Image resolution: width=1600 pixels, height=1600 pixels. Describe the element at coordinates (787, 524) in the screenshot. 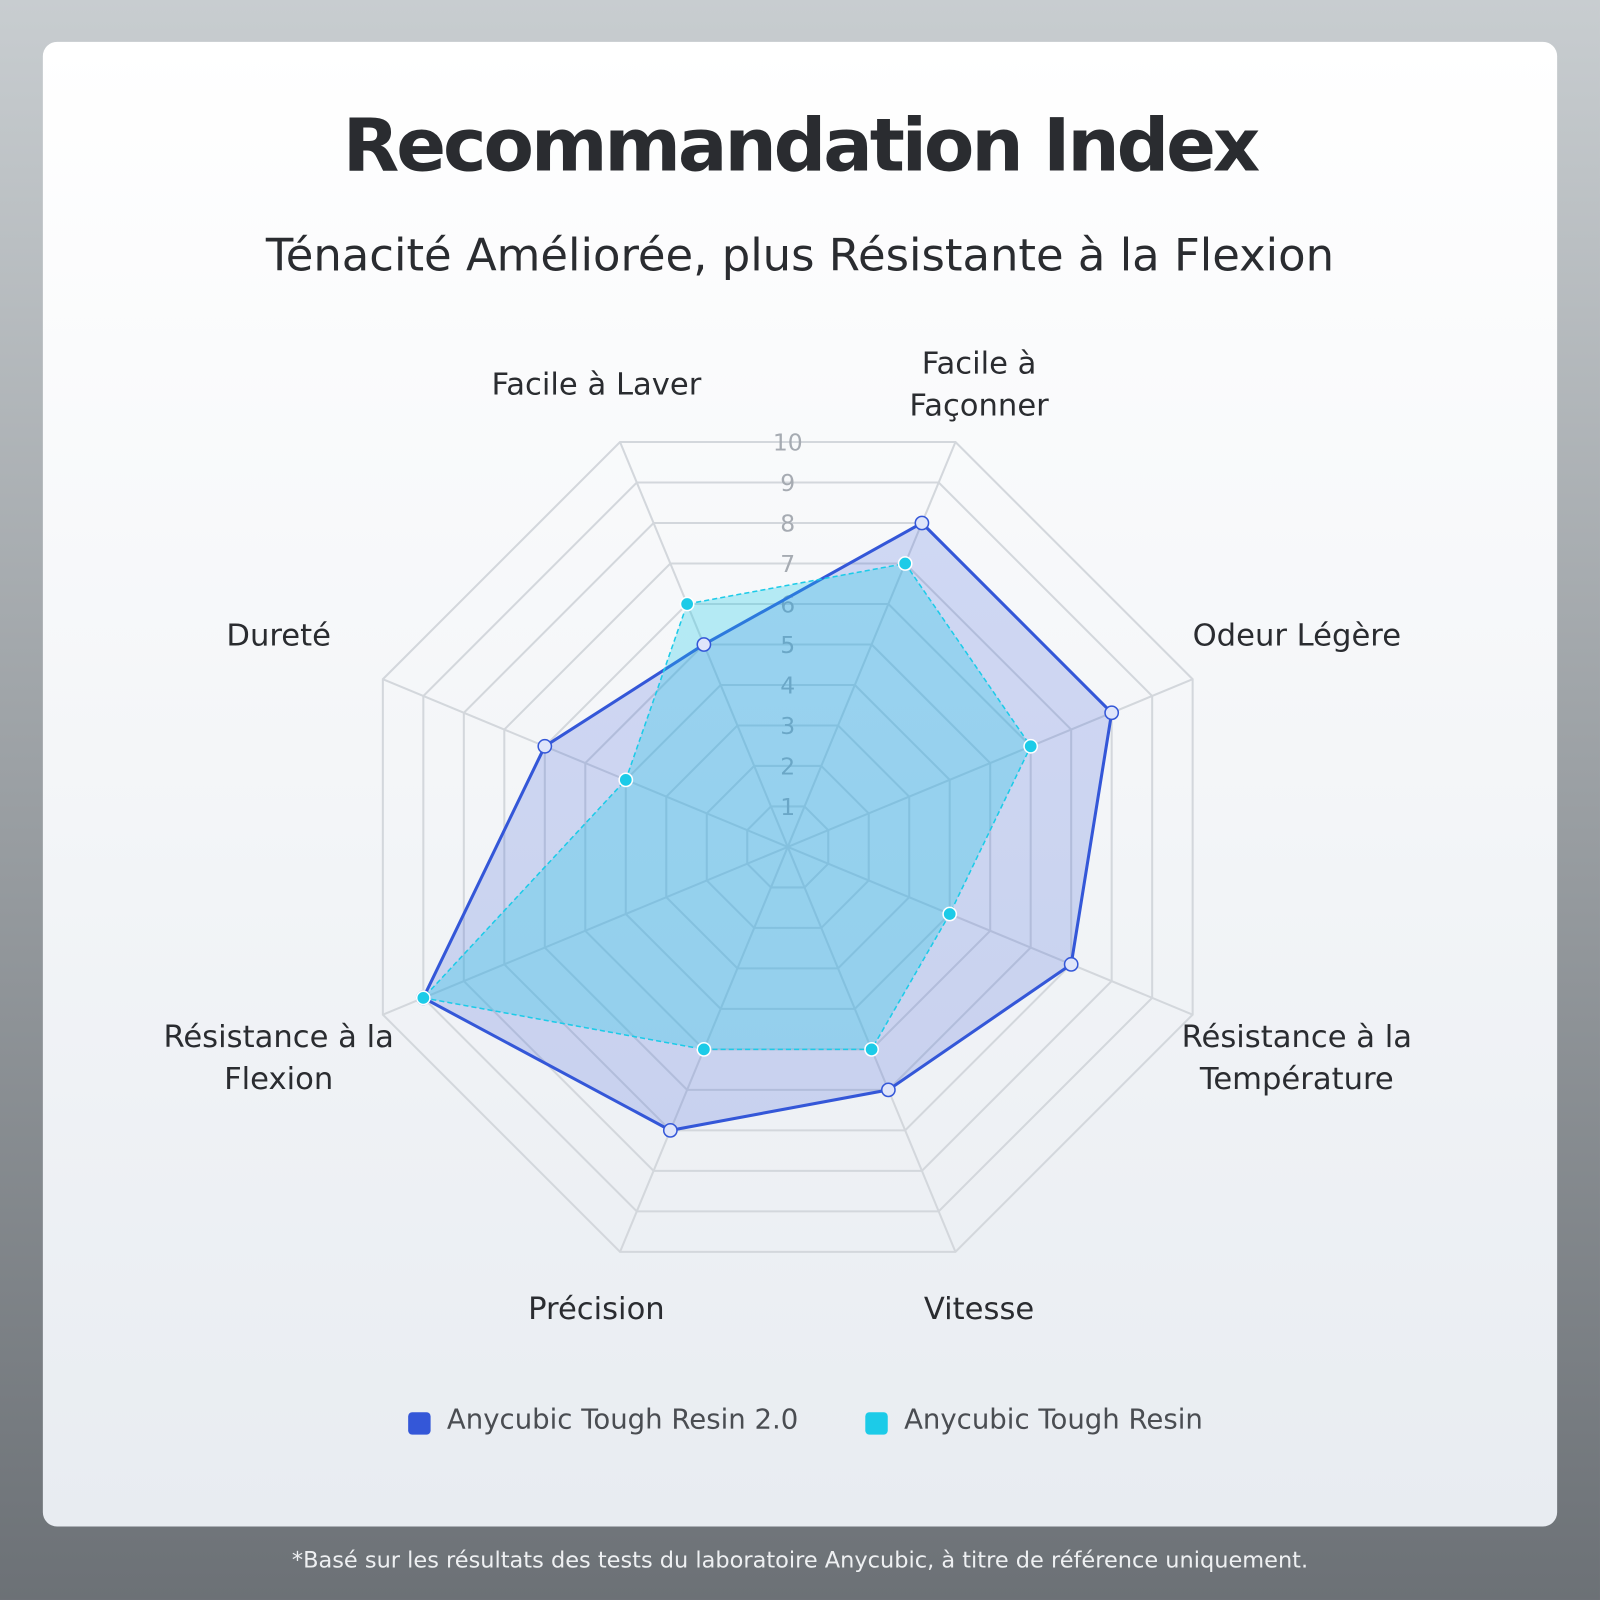

I see `tick-label: 8` at that location.